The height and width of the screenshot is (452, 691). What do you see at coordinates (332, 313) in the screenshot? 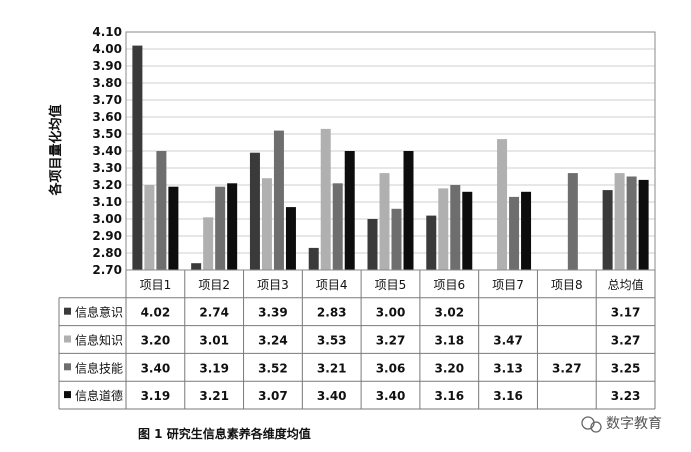
I see `data-label: 2.83` at bounding box center [332, 313].